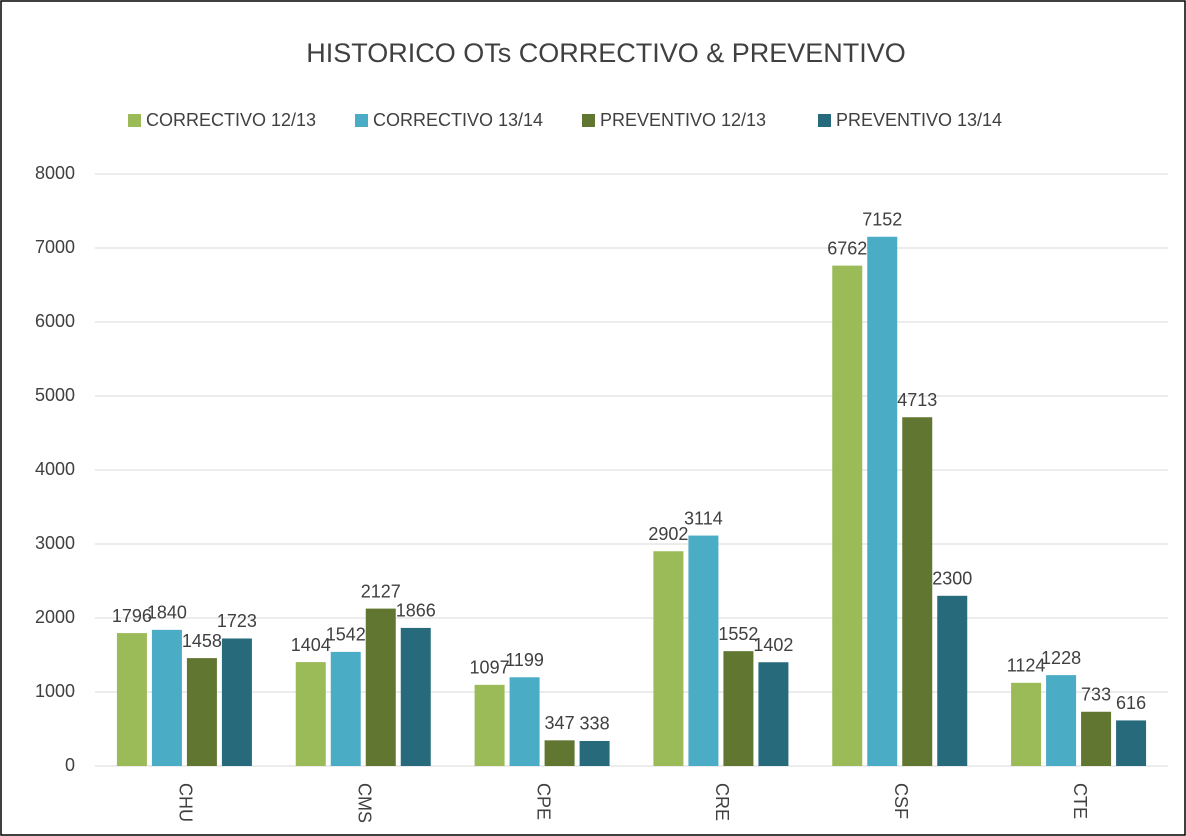 This screenshot has width=1186, height=836. Describe the element at coordinates (55, 247) in the screenshot. I see `y-tick-label: 7000` at that location.